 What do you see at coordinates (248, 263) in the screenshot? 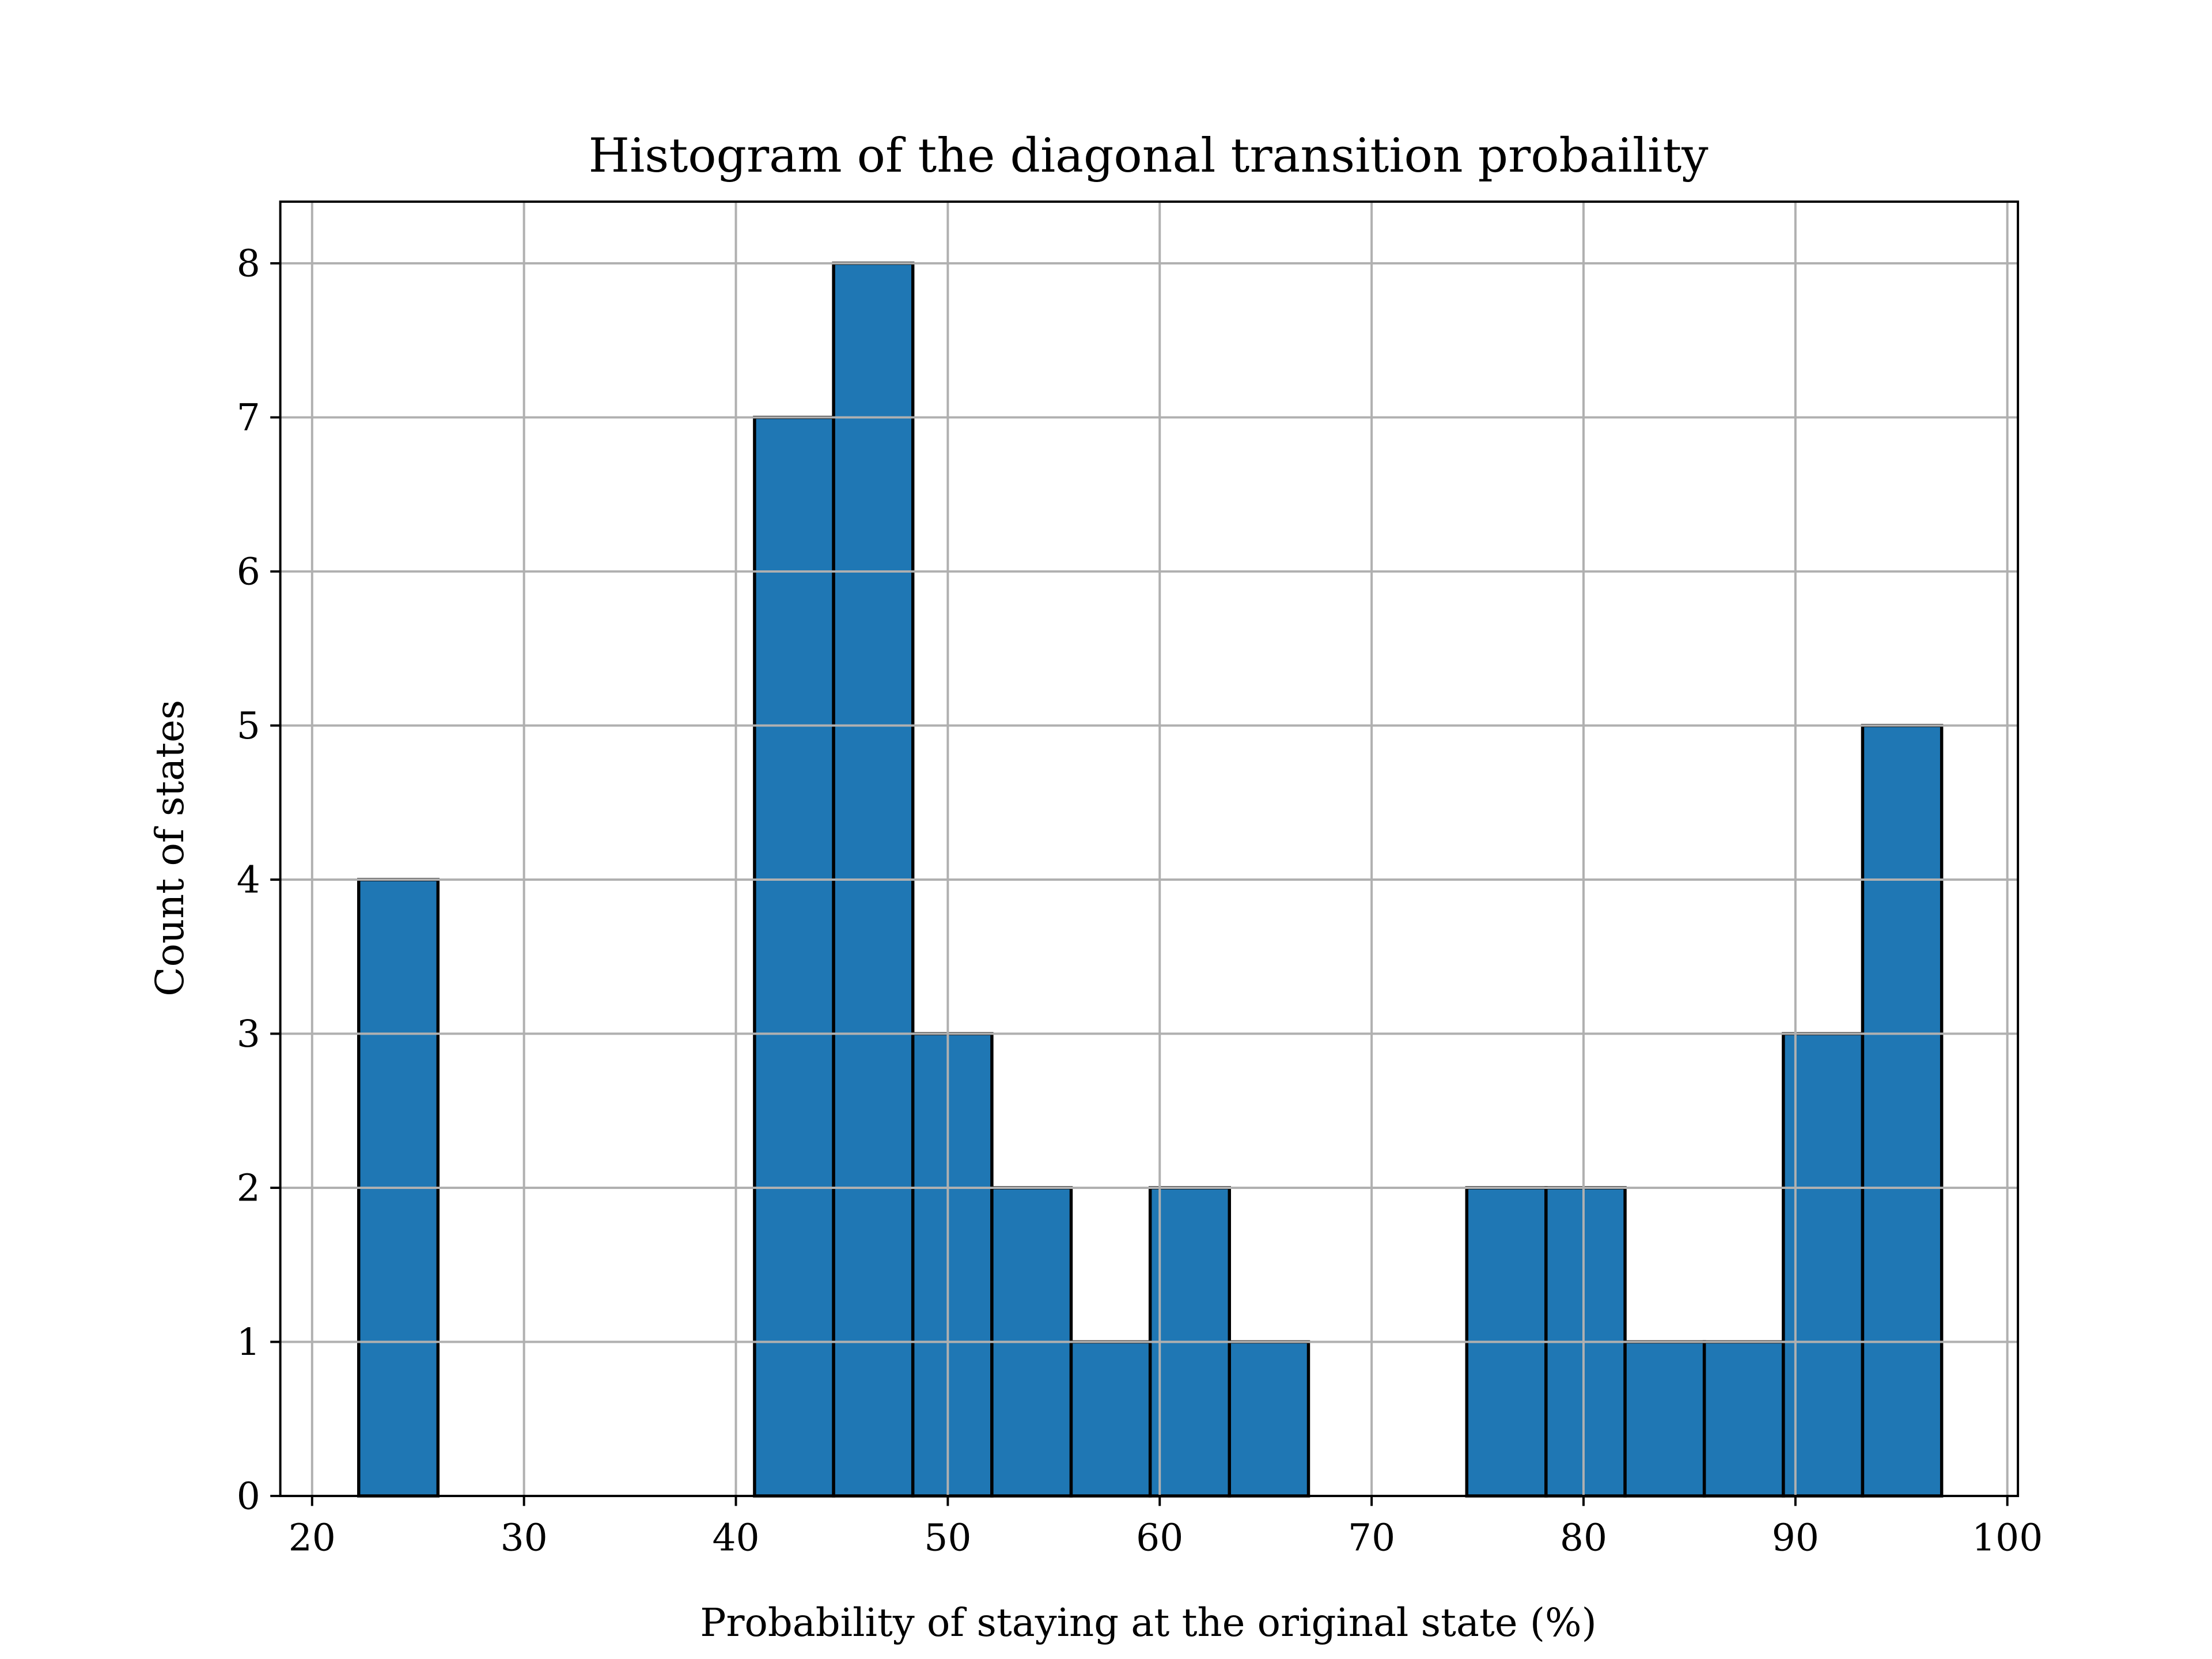
I see `y-tick-label: 8` at bounding box center [248, 263].